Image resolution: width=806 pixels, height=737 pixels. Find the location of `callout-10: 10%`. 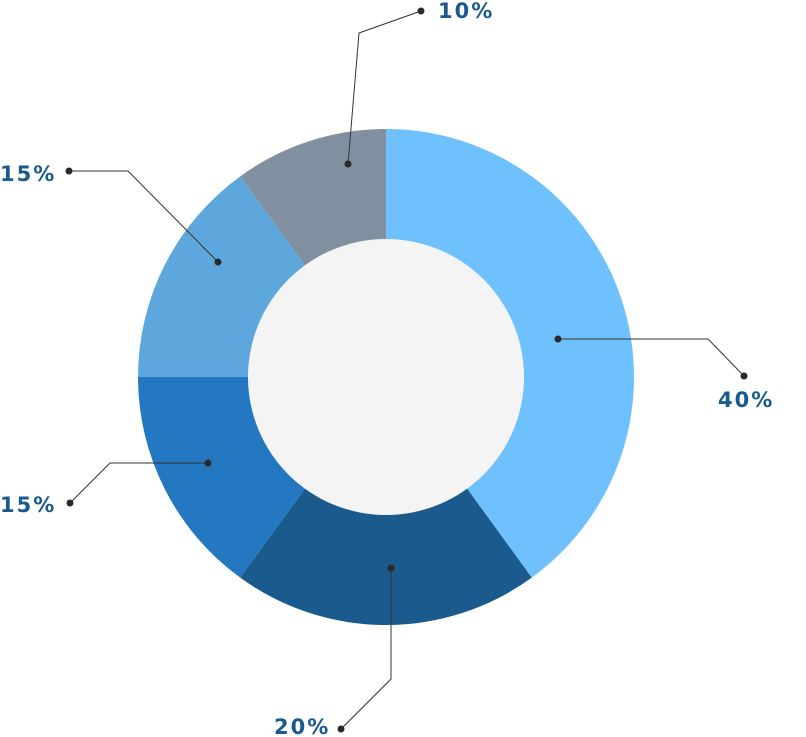

callout-10: 10% is located at coordinates (419, 84).